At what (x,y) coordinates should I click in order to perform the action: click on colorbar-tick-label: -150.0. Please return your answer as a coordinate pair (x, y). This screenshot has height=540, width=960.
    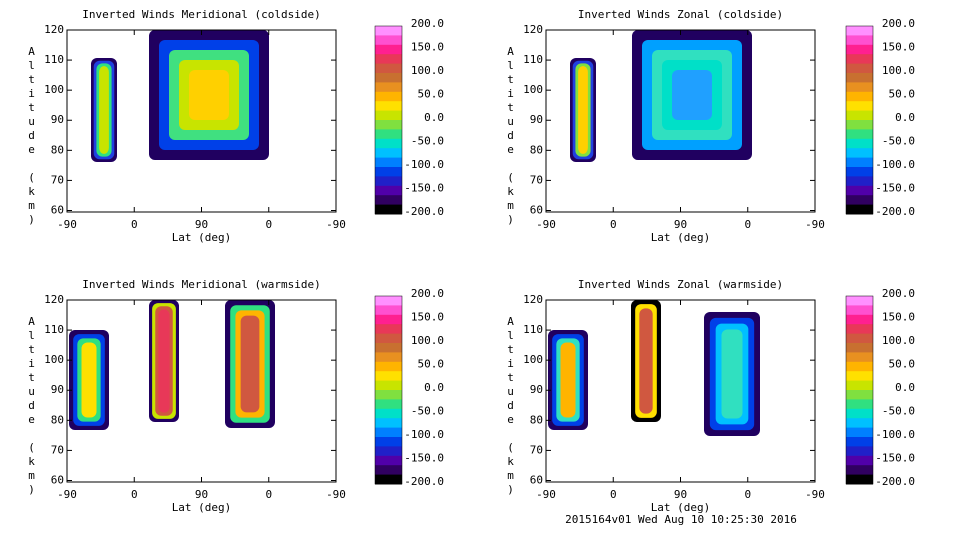
    Looking at the image, I should click on (424, 458).